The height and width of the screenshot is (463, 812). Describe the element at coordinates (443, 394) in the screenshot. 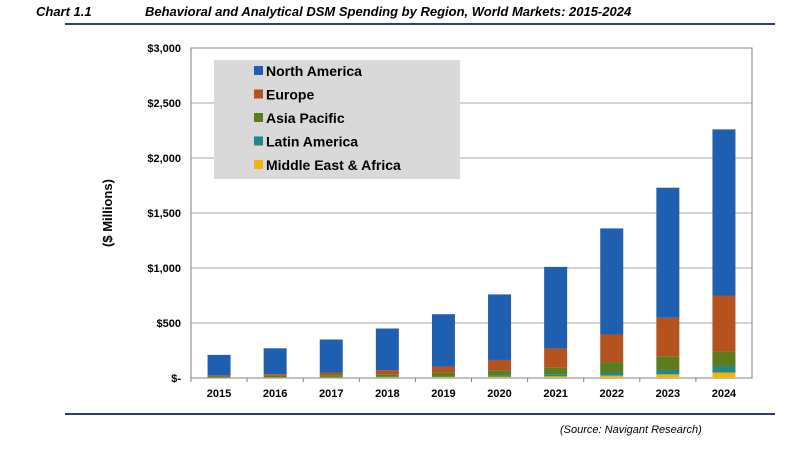

I see `x-tick-label: 2019` at that location.